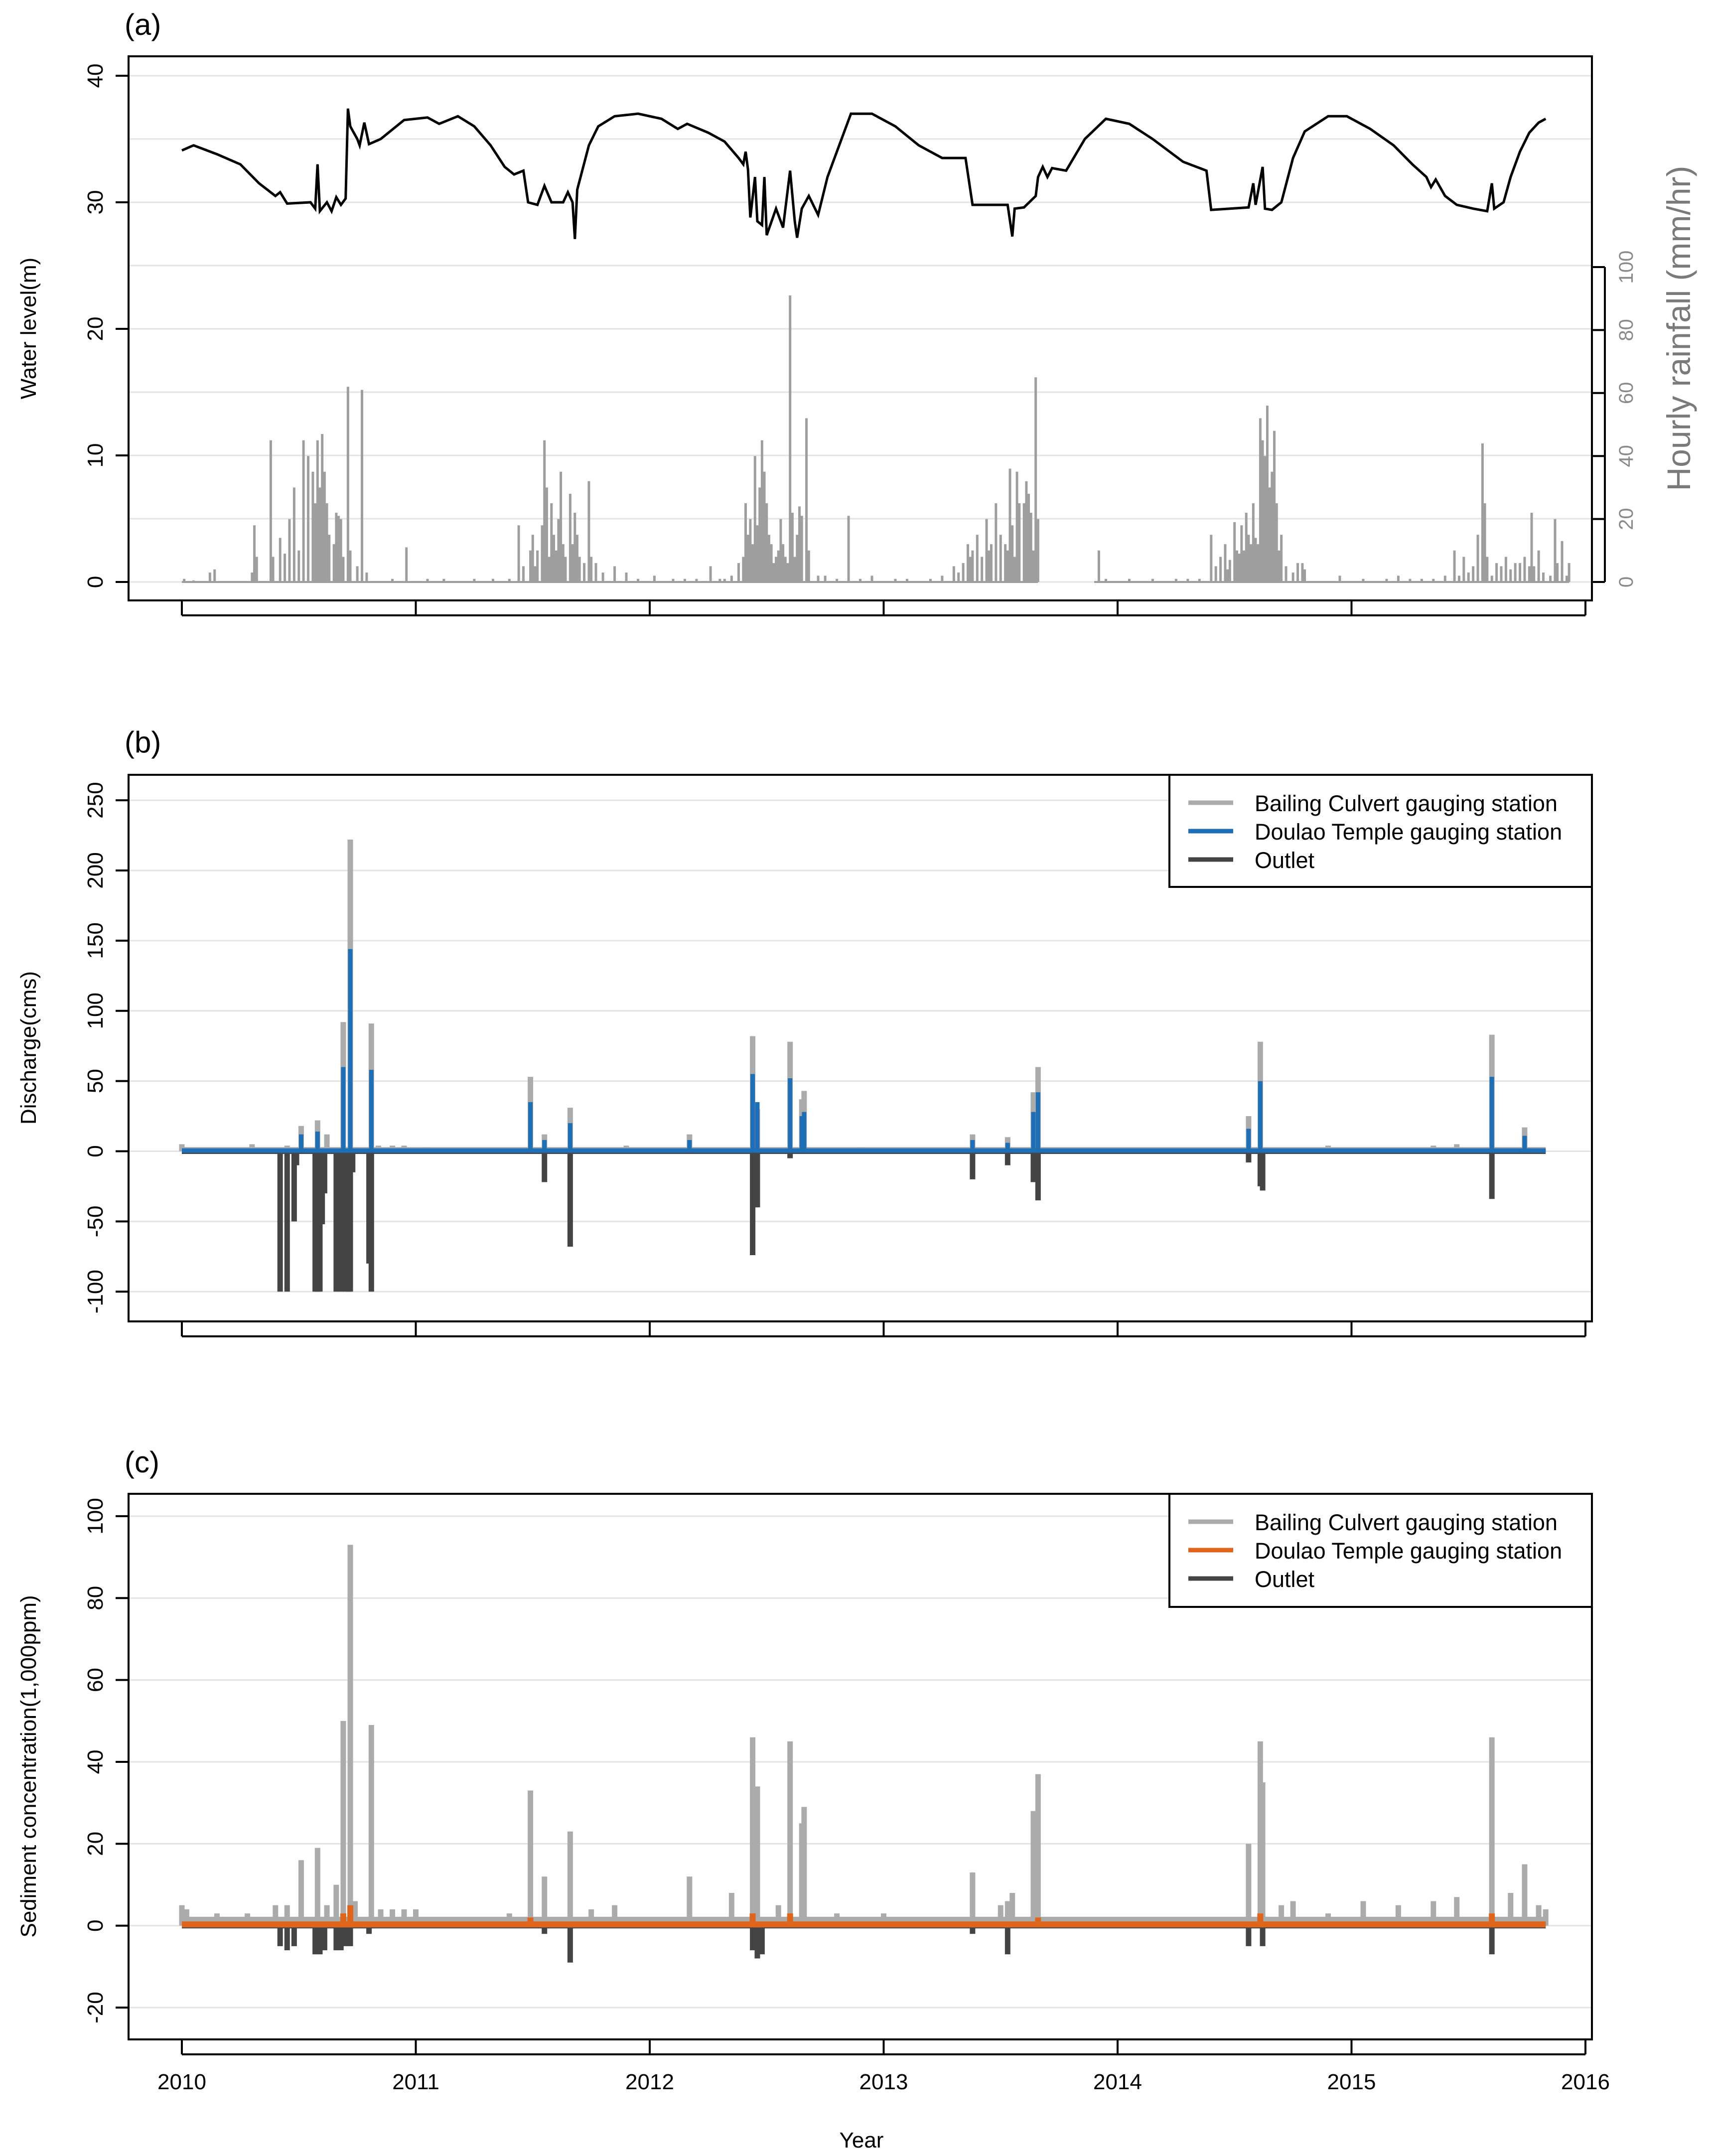 The height and width of the screenshot is (2156, 1713). I want to click on y2-tick-label-20: 20, so click(1626, 519).